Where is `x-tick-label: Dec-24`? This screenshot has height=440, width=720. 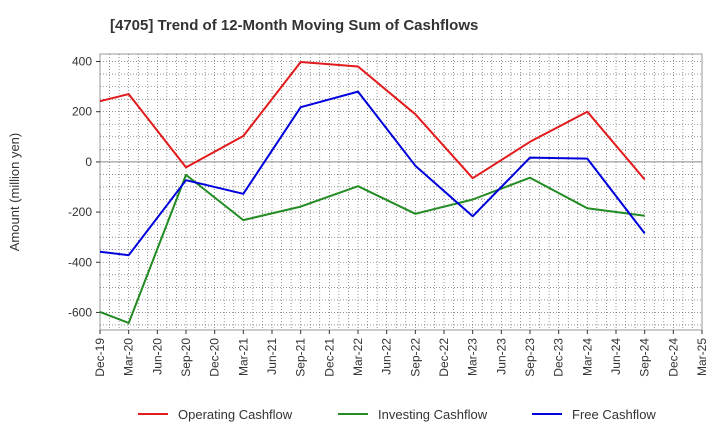 x-tick-label: Dec-24 is located at coordinates (673, 357).